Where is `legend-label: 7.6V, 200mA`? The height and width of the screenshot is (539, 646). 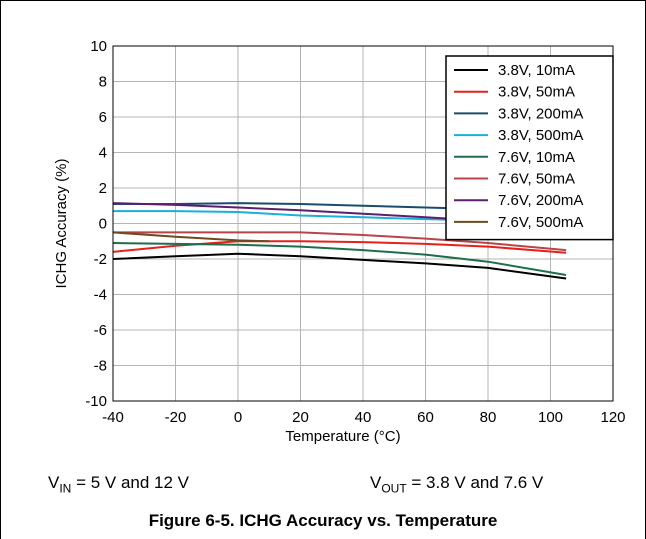
legend-label: 7.6V, 200mA is located at coordinates (540, 200).